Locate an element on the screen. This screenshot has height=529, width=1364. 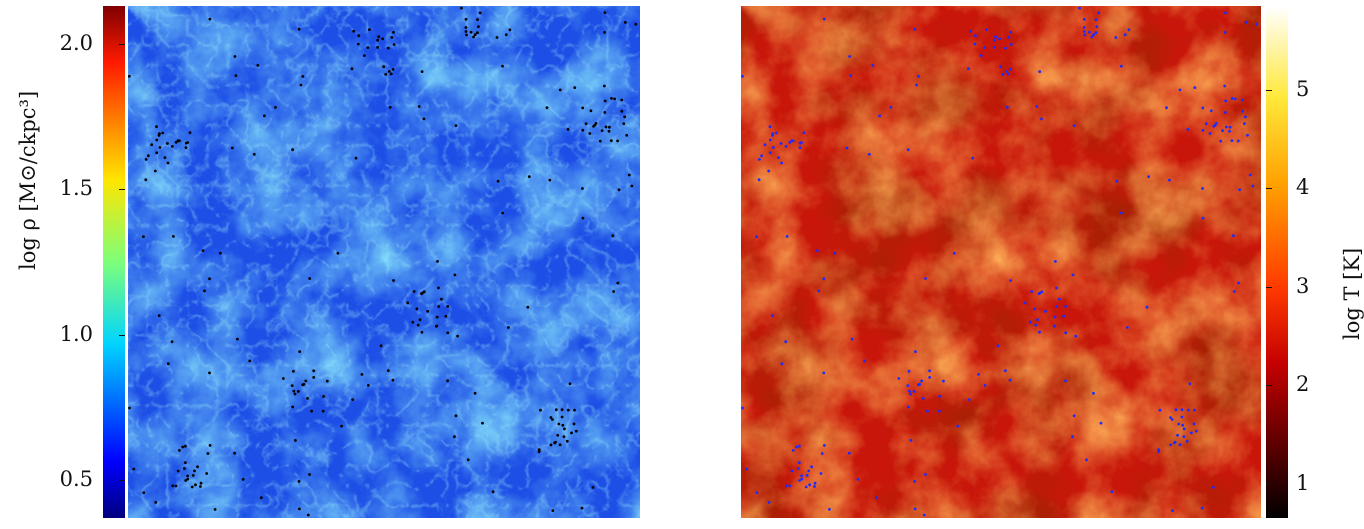
left-tick-label: 2.0 is located at coordinates (76, 42).